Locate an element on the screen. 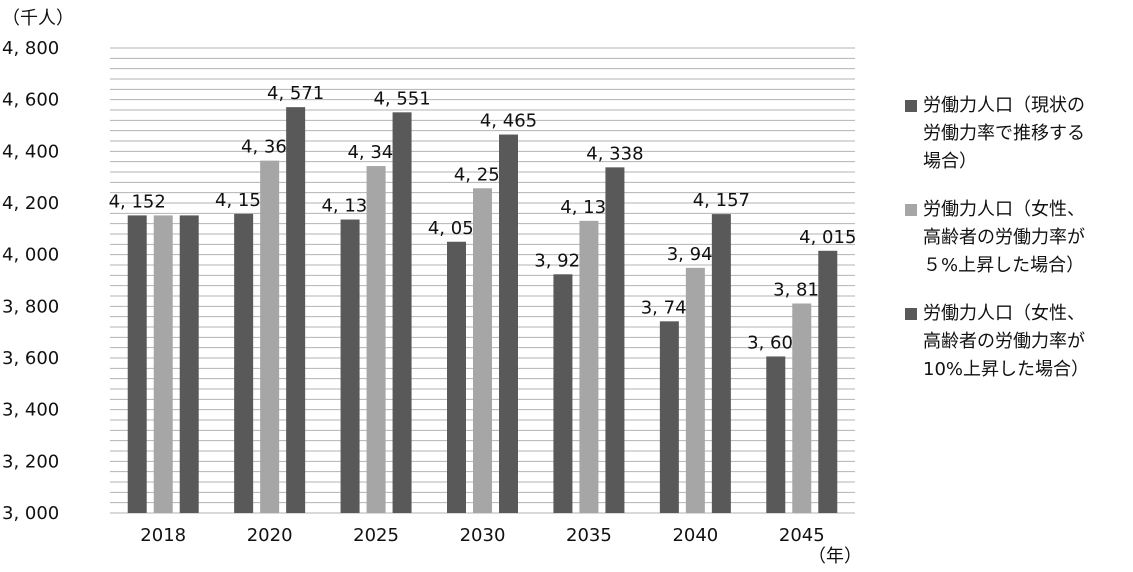 The image size is (1133, 572). x-tick-label: 2025 is located at coordinates (376, 535).